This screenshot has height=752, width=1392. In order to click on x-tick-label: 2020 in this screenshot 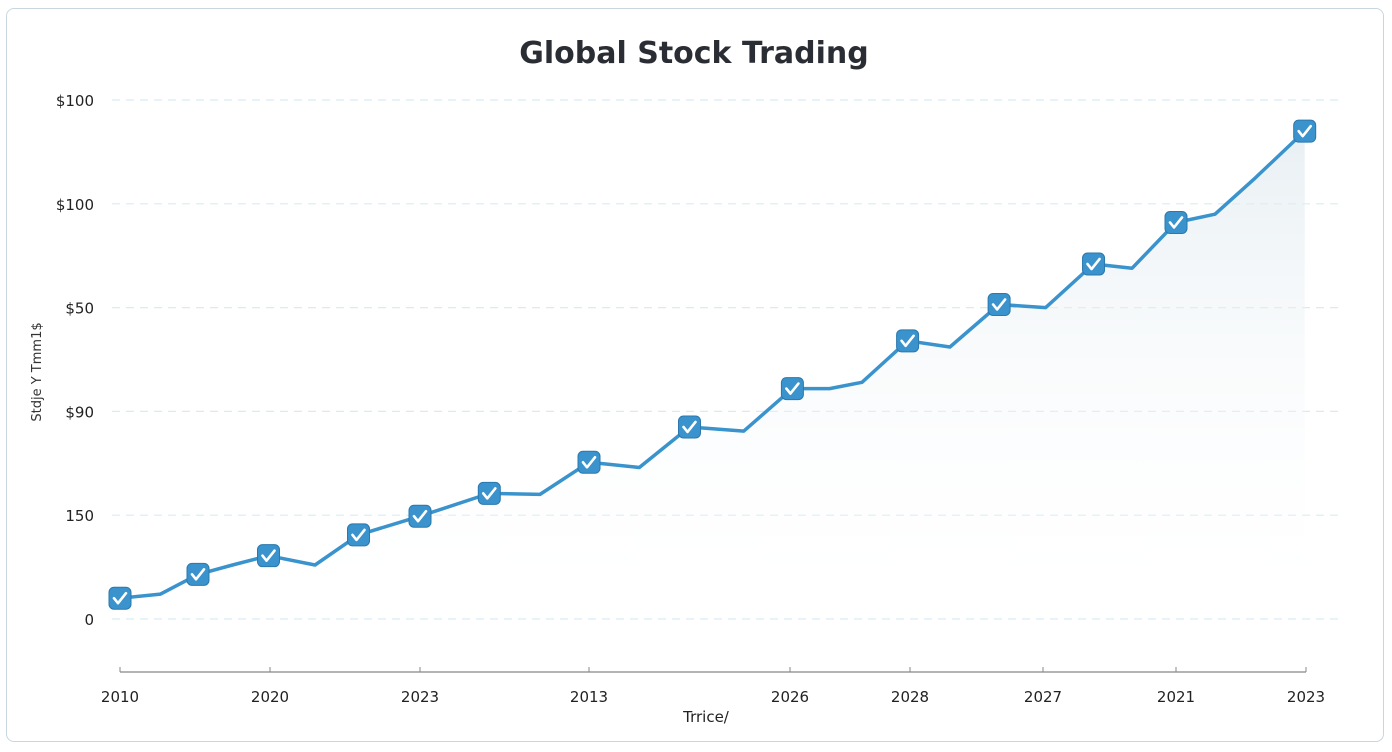, I will do `click(270, 697)`.